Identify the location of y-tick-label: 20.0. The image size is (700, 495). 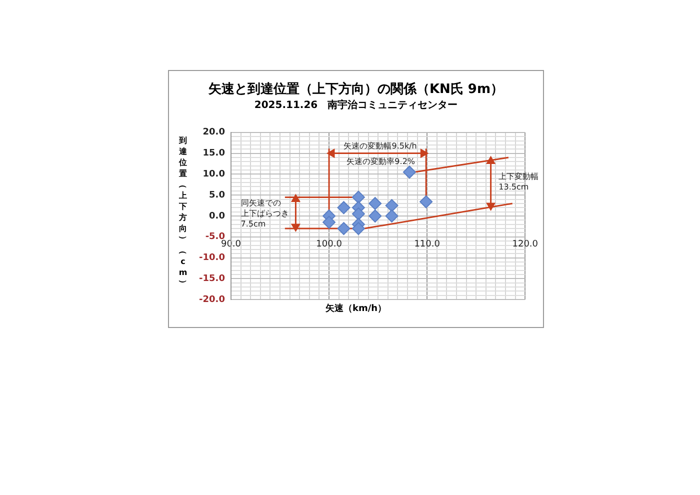
(213, 133).